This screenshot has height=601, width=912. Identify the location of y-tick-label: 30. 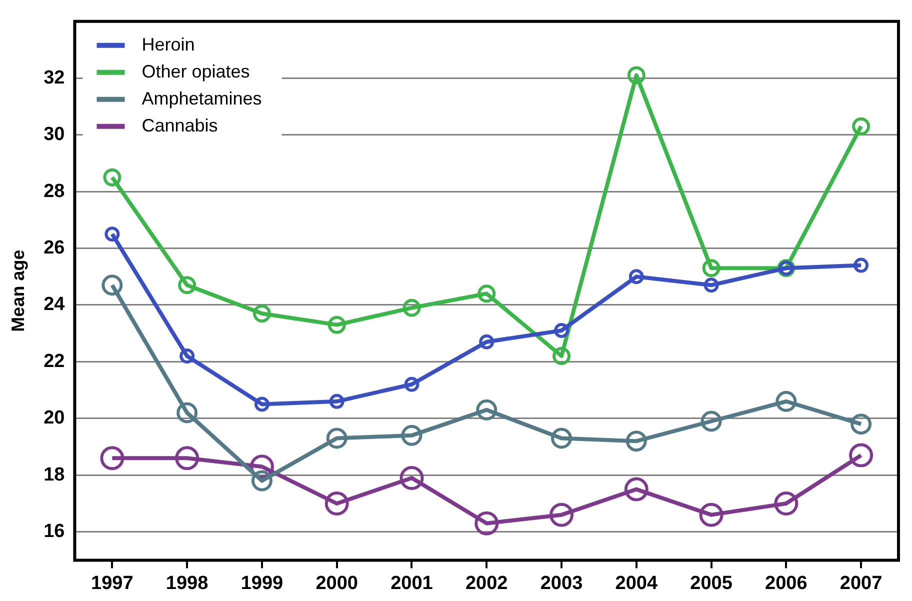
(54, 135).